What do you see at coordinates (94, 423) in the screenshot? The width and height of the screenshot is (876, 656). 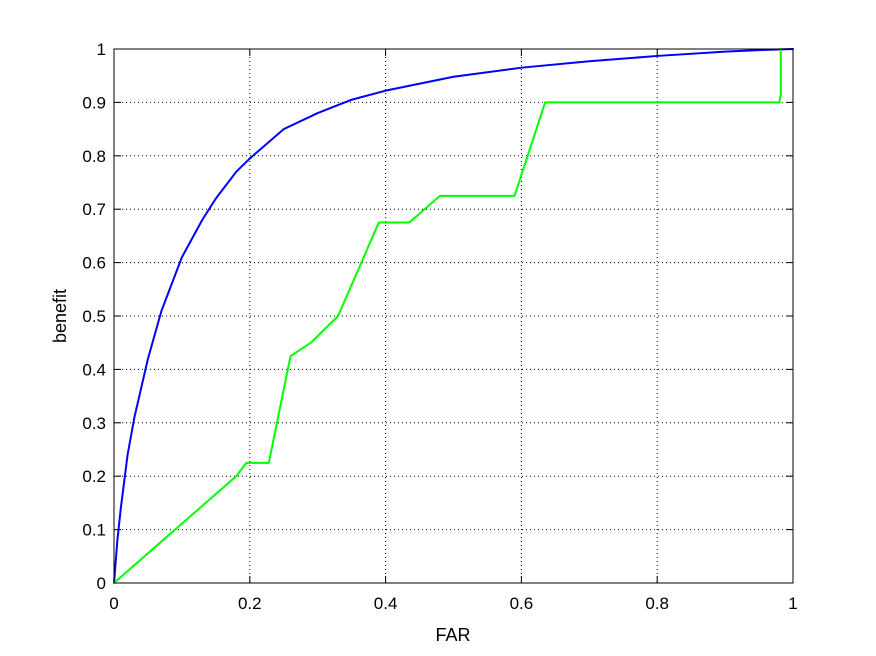 I see `y-tick-label: 0.3` at bounding box center [94, 423].